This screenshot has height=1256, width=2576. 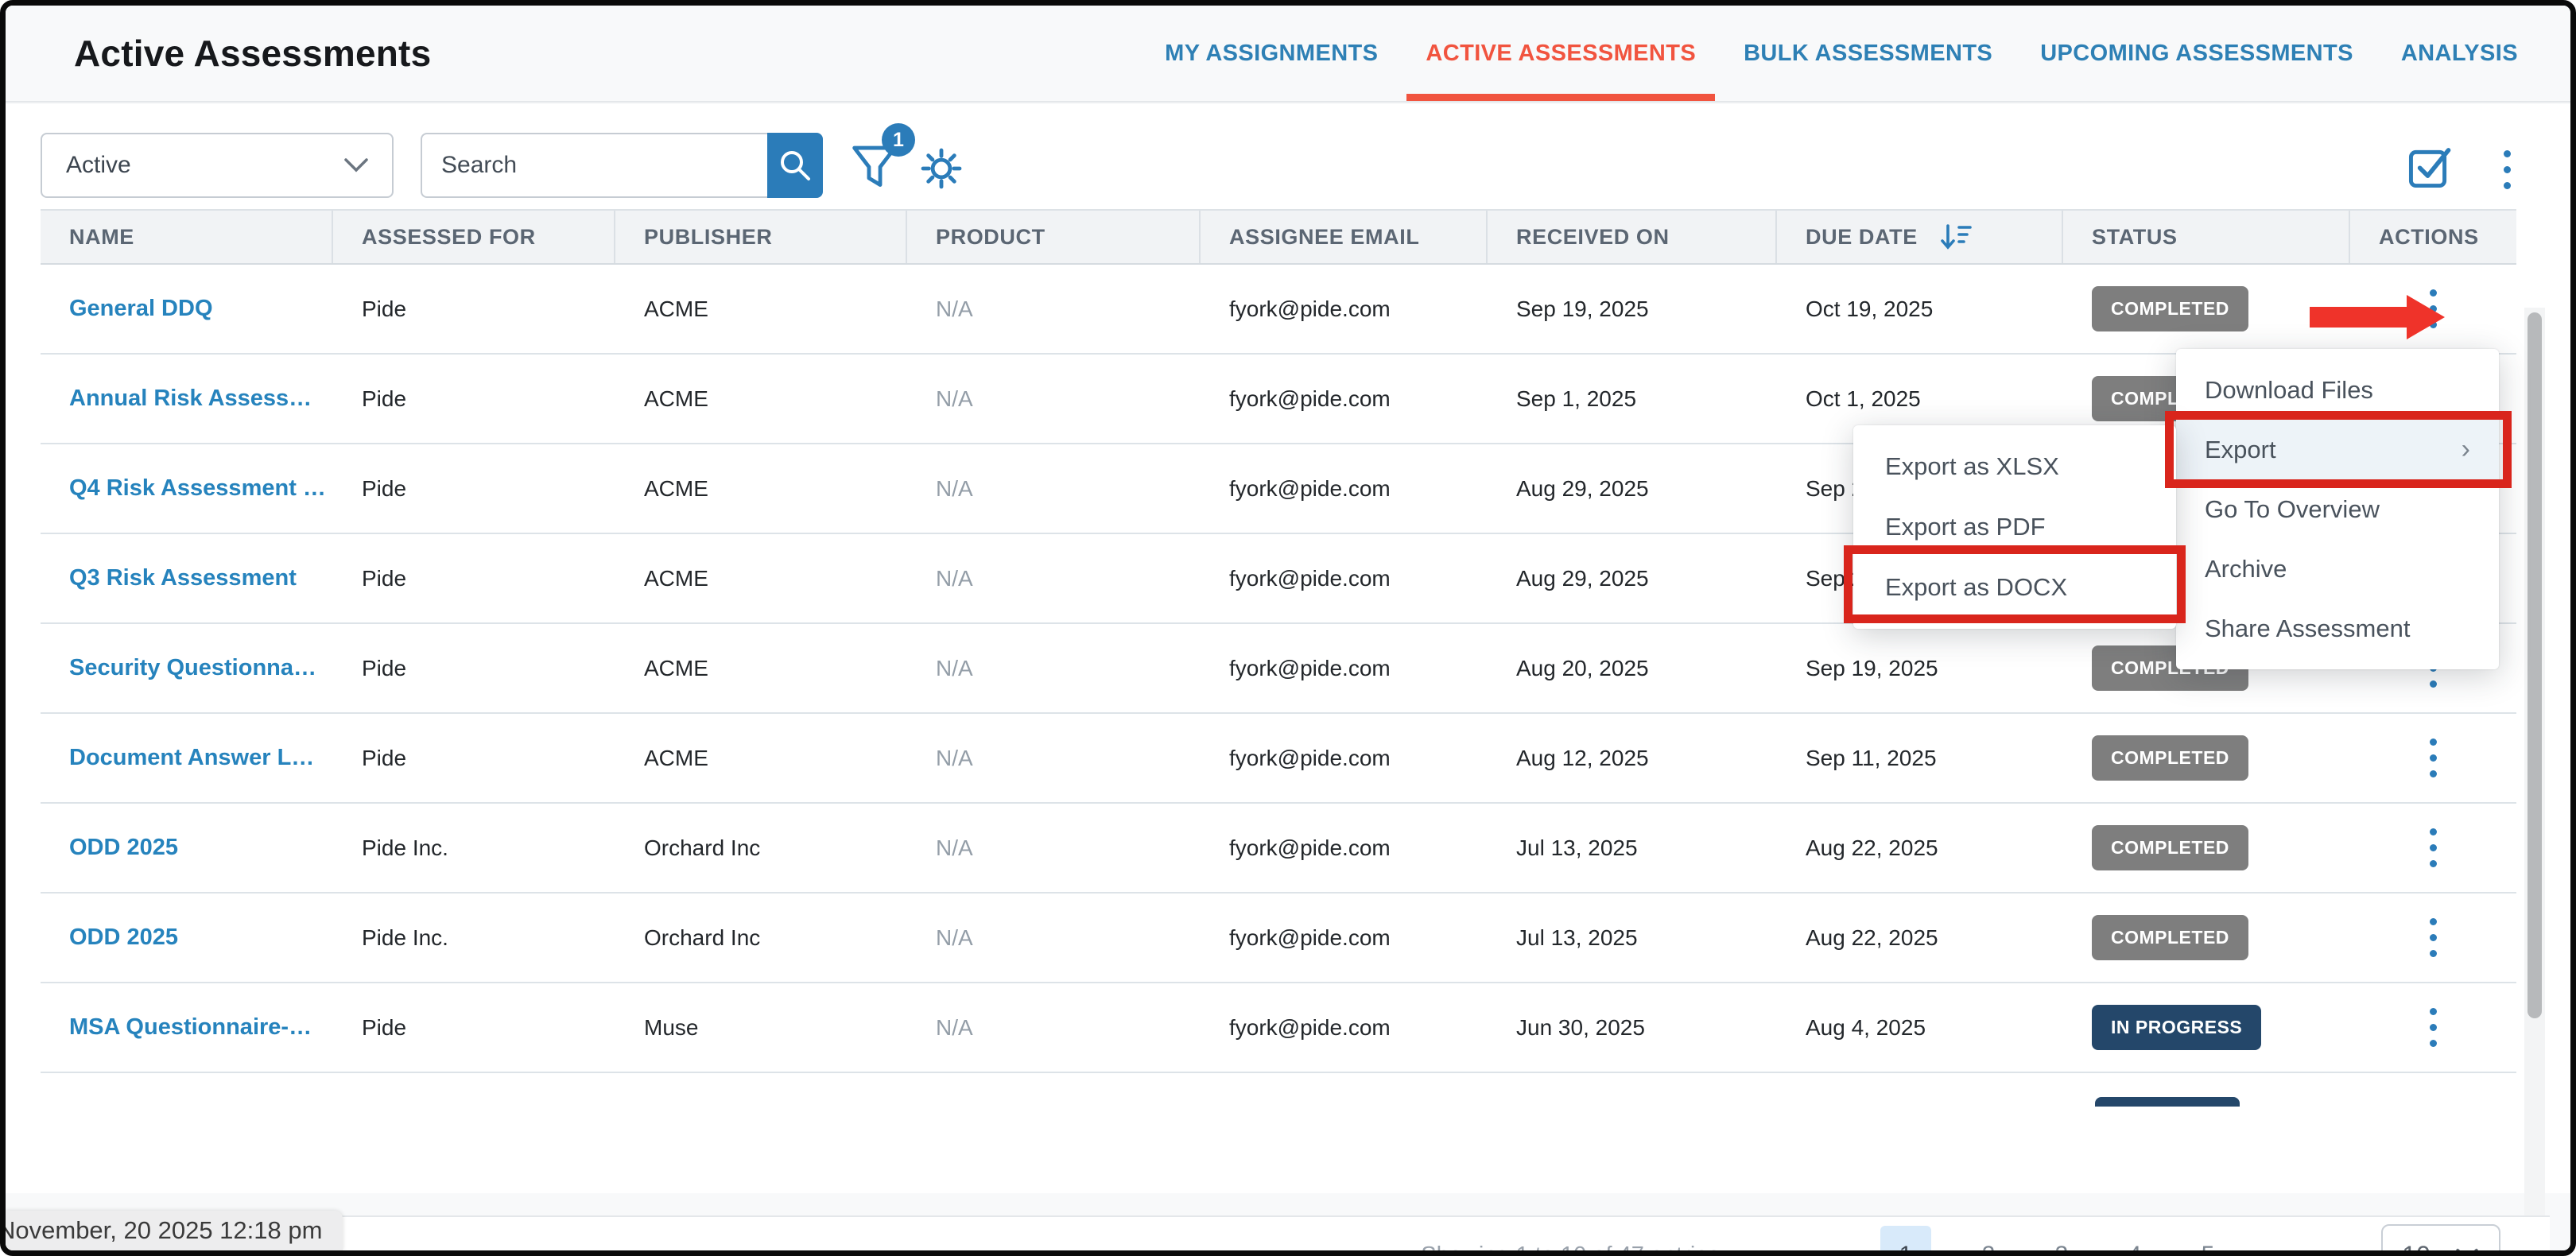 What do you see at coordinates (2061, 1249) in the screenshot?
I see `page-button-3: 3` at bounding box center [2061, 1249].